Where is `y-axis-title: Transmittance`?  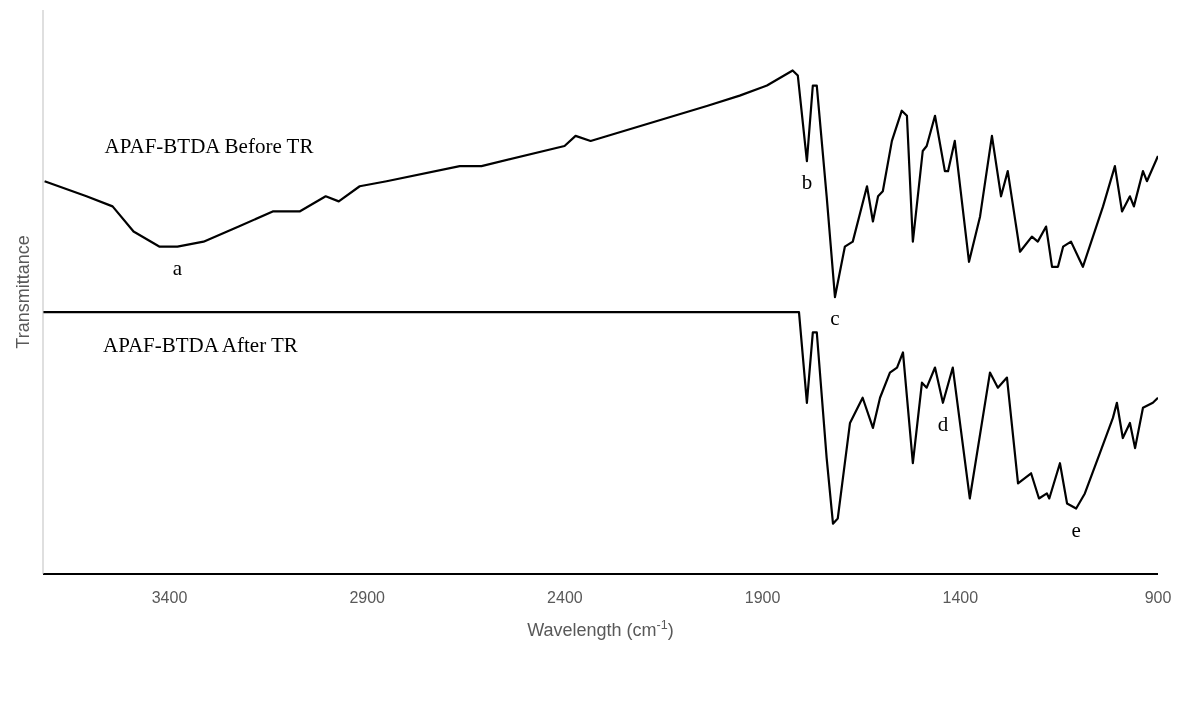
y-axis-title: Transmittance is located at coordinates (23, 292).